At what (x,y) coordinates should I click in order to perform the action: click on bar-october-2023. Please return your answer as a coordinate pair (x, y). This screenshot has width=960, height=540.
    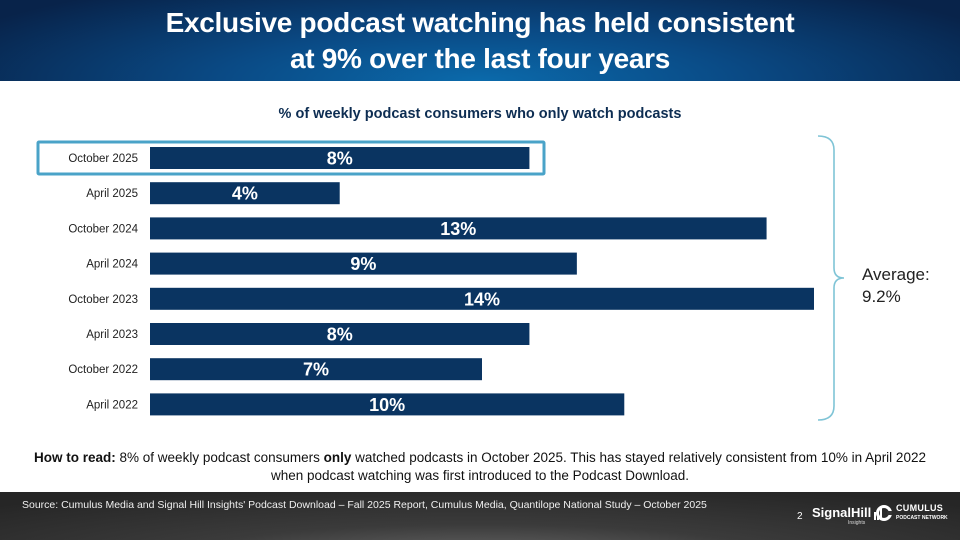
    Looking at the image, I should click on (482, 298).